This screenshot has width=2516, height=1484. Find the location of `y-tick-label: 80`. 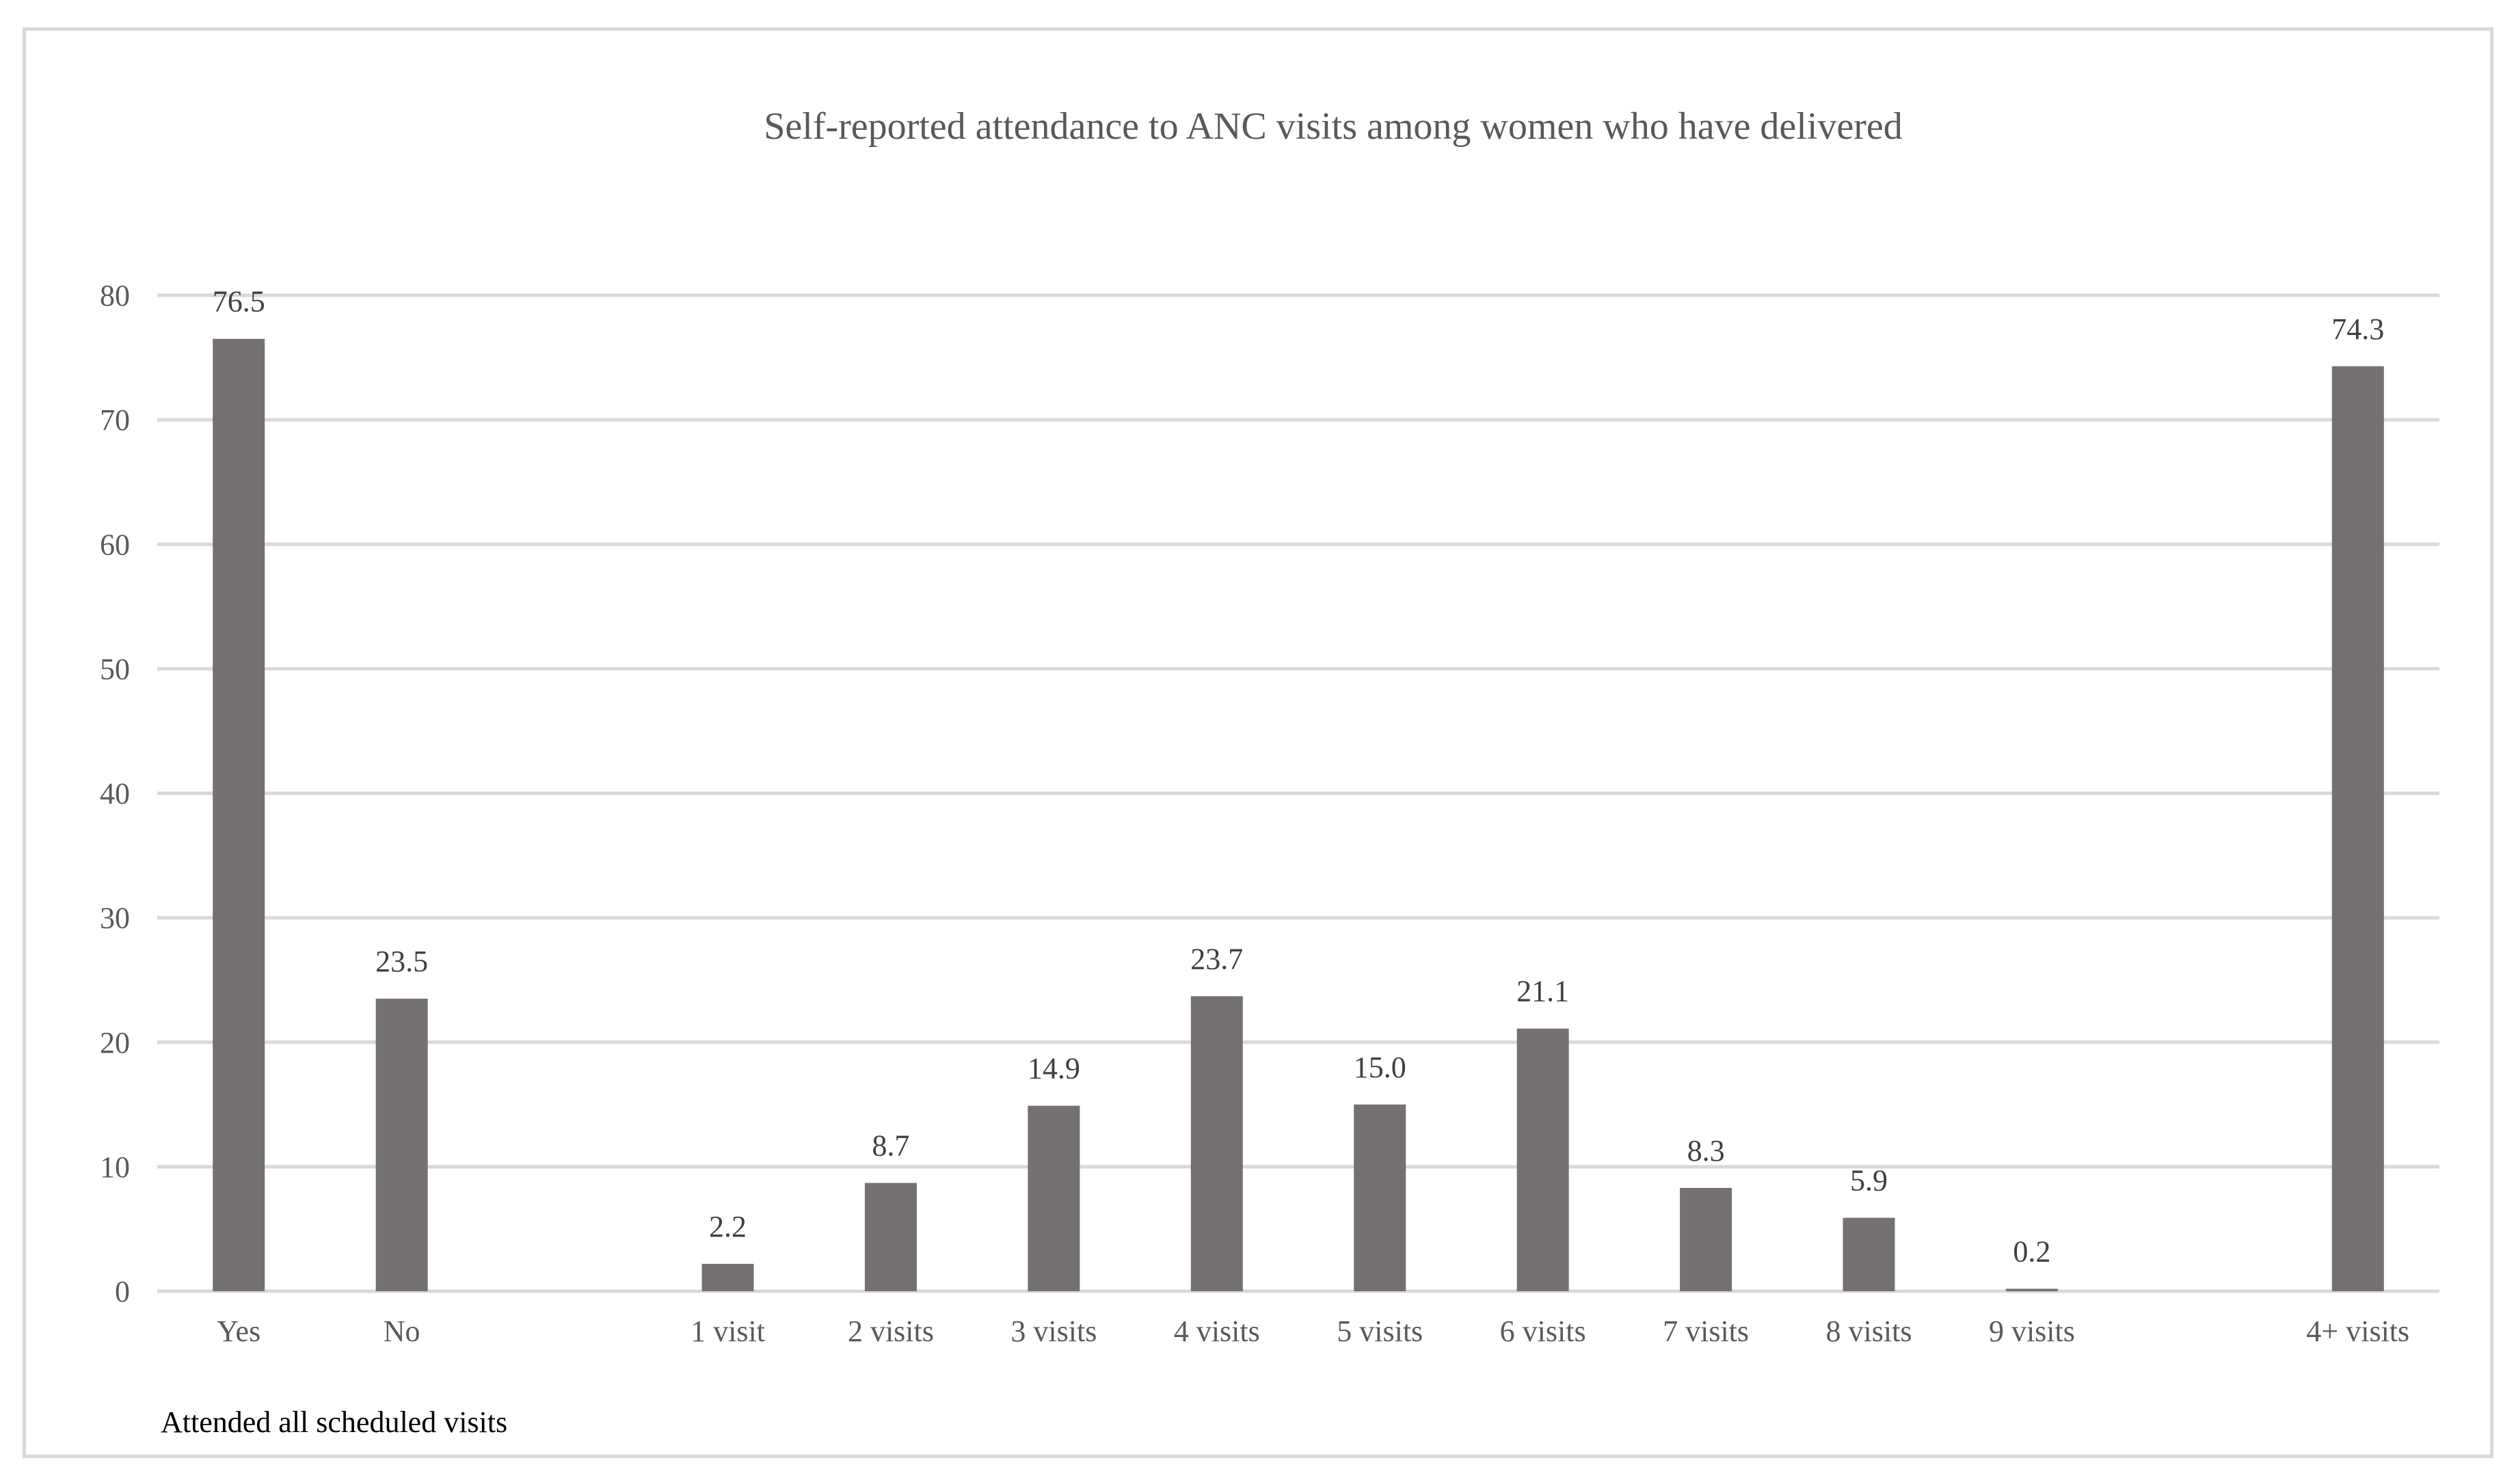

y-tick-label: 80 is located at coordinates (115, 295).